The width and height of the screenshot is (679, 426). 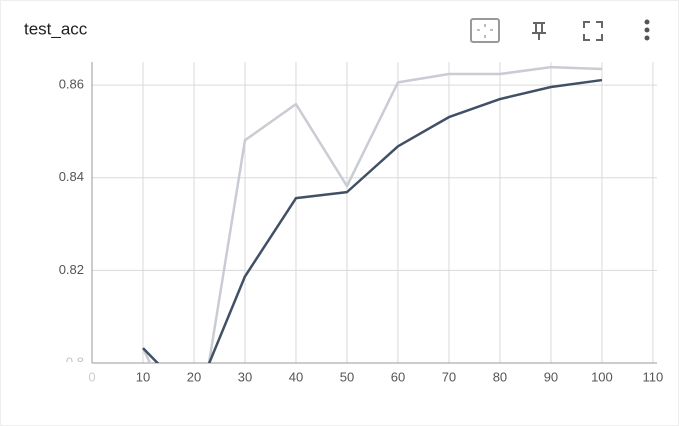 I want to click on fullscreen-button, so click(x=593, y=31).